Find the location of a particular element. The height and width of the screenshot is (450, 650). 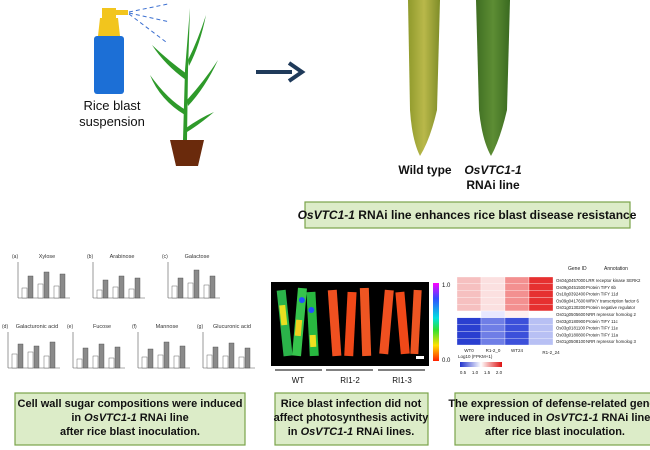

gene-id: Os09g0417600 is located at coordinates (571, 300).